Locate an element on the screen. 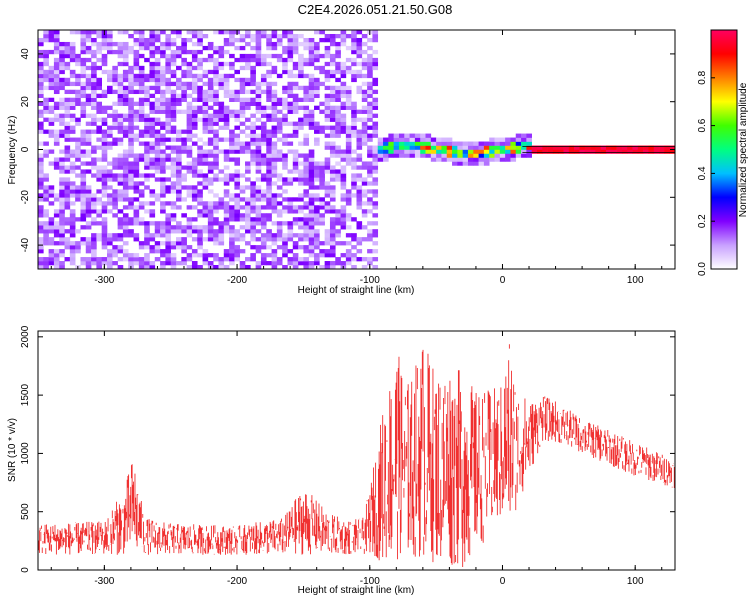 The height and width of the screenshot is (605, 750). colorbar-tick-label: 0.6 is located at coordinates (702, 125).